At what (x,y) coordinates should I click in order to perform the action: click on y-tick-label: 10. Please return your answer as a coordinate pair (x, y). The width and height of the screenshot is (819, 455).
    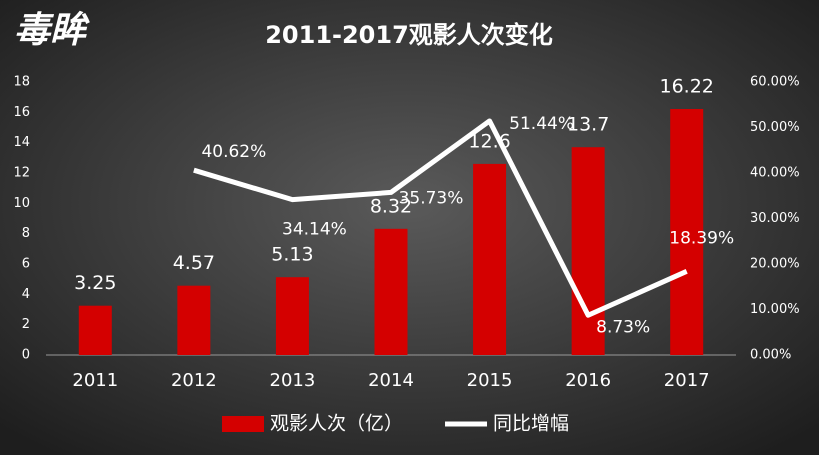
    Looking at the image, I should click on (21, 203).